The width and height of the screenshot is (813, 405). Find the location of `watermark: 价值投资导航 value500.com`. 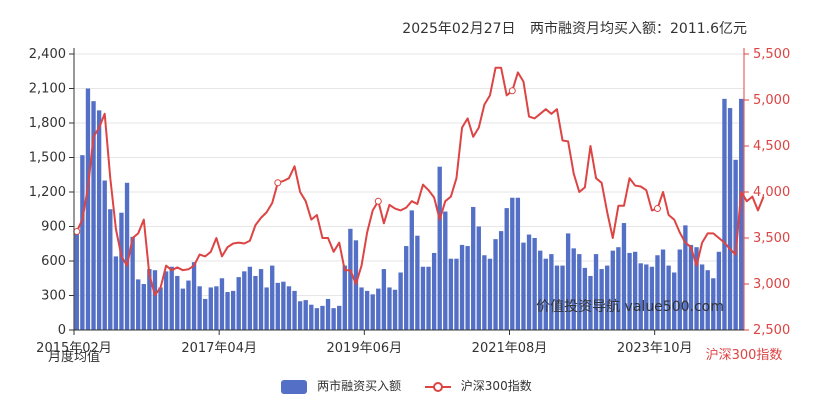

watermark: 价值投资导航 value500.com is located at coordinates (630, 307).